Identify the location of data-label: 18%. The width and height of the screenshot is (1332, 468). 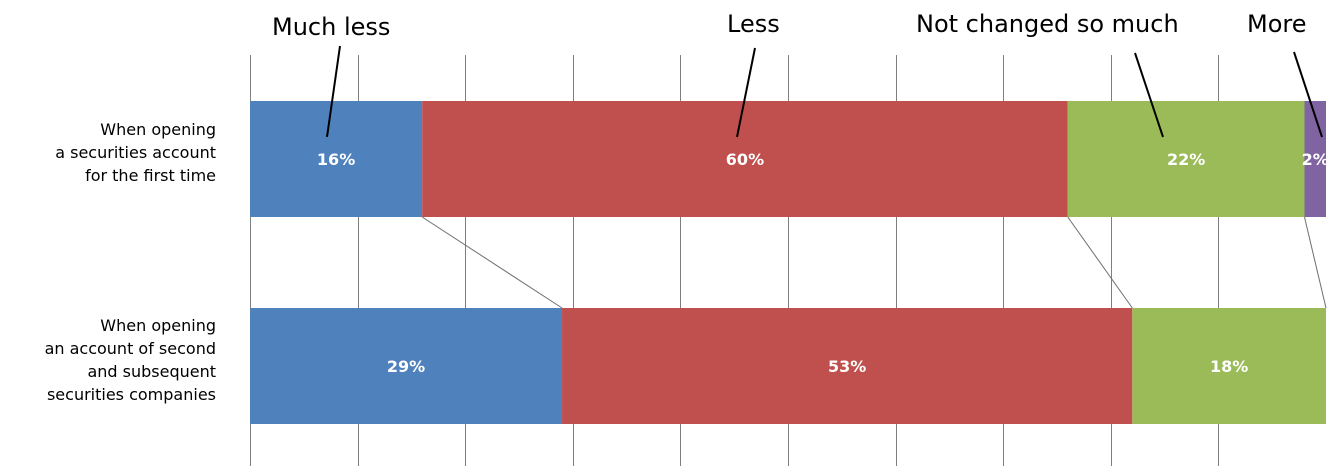
(1229, 366).